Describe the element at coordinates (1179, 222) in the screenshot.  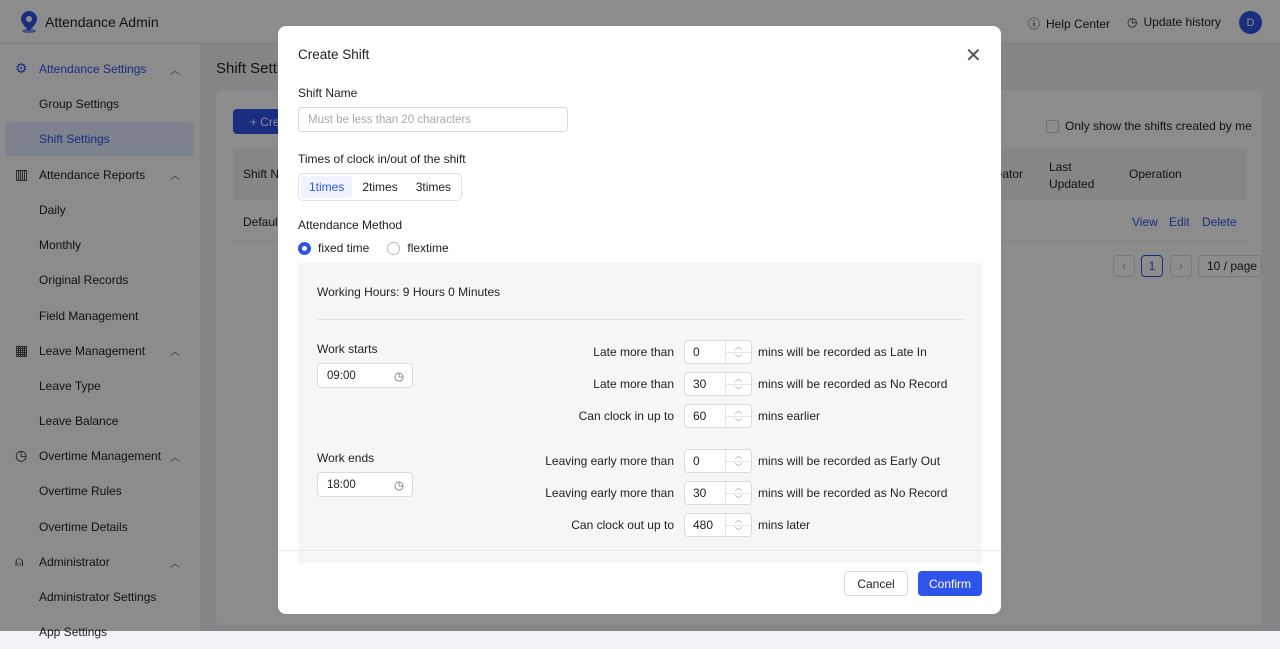
I see `edit-link: Edit` at that location.